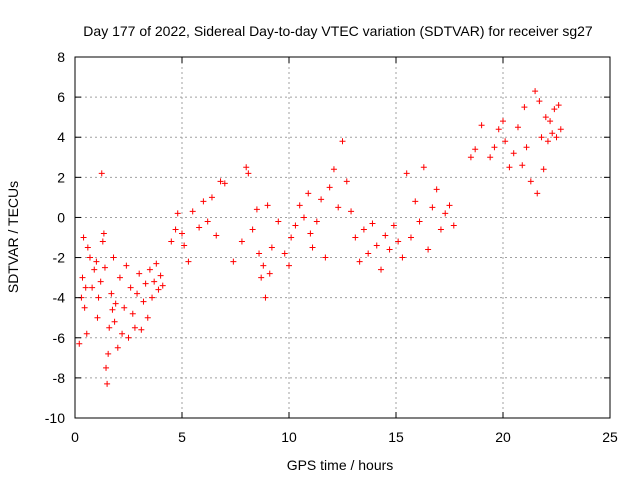 This screenshot has height=480, width=640. I want to click on x-tick-label: 25, so click(610, 437).